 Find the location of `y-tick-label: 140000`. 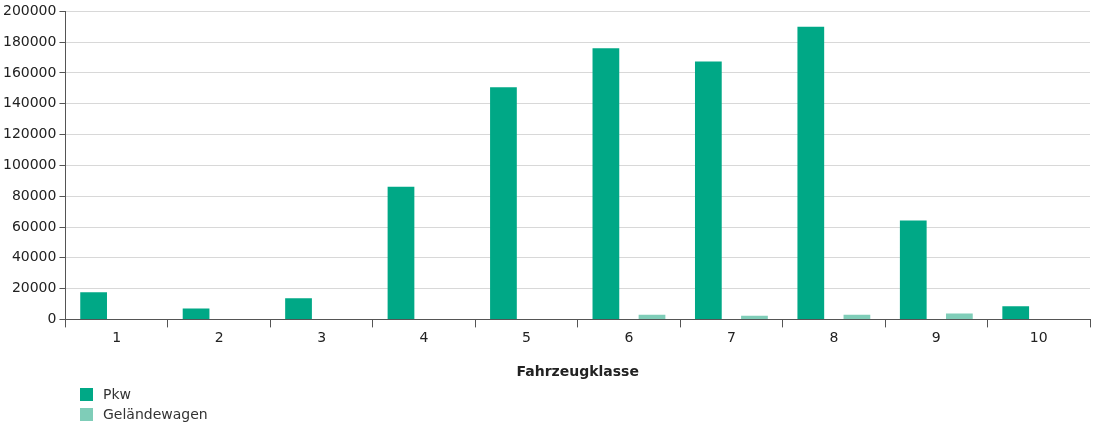

y-tick-label: 140000 is located at coordinates (29, 102).